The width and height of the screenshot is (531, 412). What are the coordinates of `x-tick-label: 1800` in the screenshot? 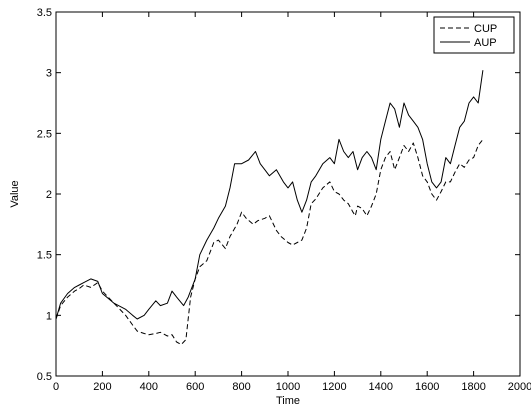 It's located at (473, 387).